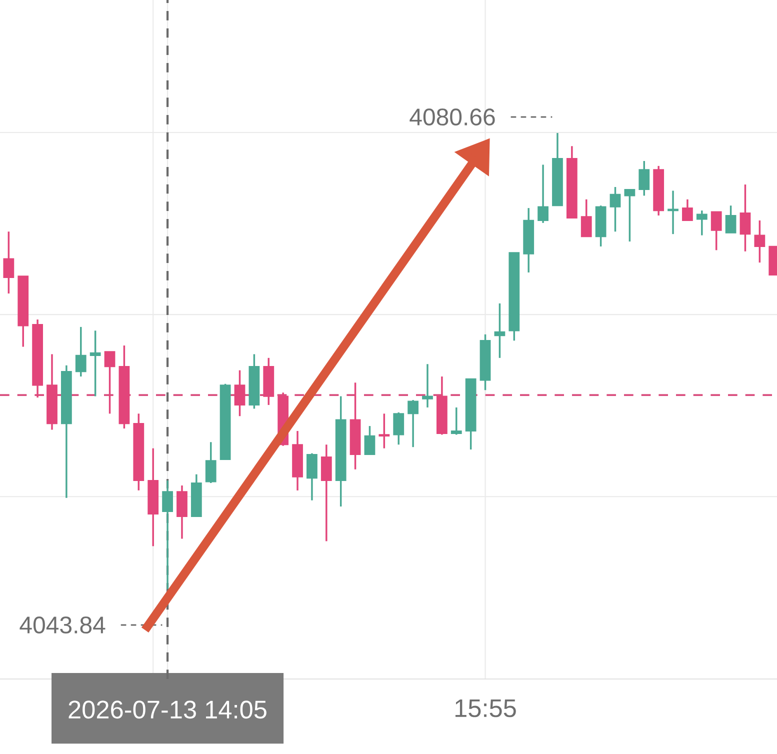 This screenshot has width=777, height=754. I want to click on x-tick-label: 2026-07-13 14:05, so click(167, 709).